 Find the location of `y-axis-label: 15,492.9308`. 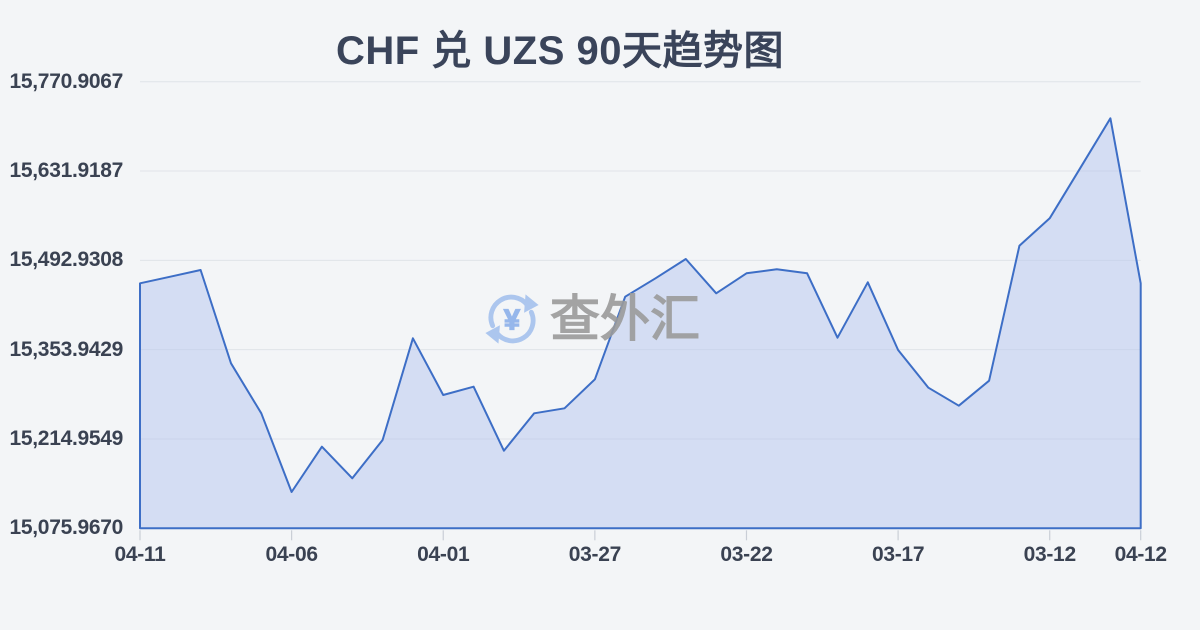

y-axis-label: 15,492.9308 is located at coordinates (66, 260).